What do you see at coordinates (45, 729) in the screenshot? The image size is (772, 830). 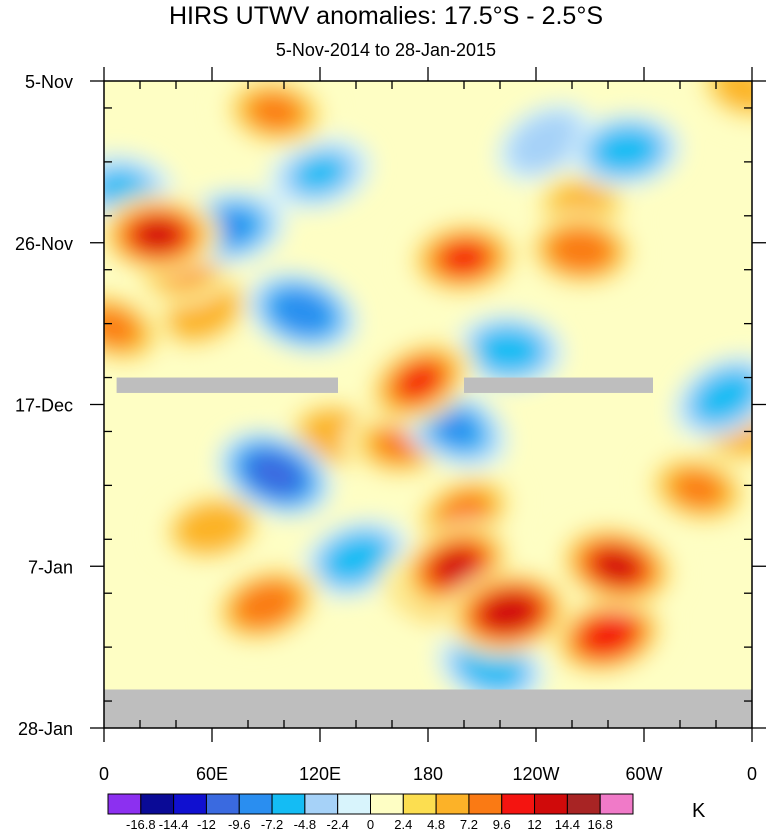 I see `y-tick-label: 28-Jan` at bounding box center [45, 729].